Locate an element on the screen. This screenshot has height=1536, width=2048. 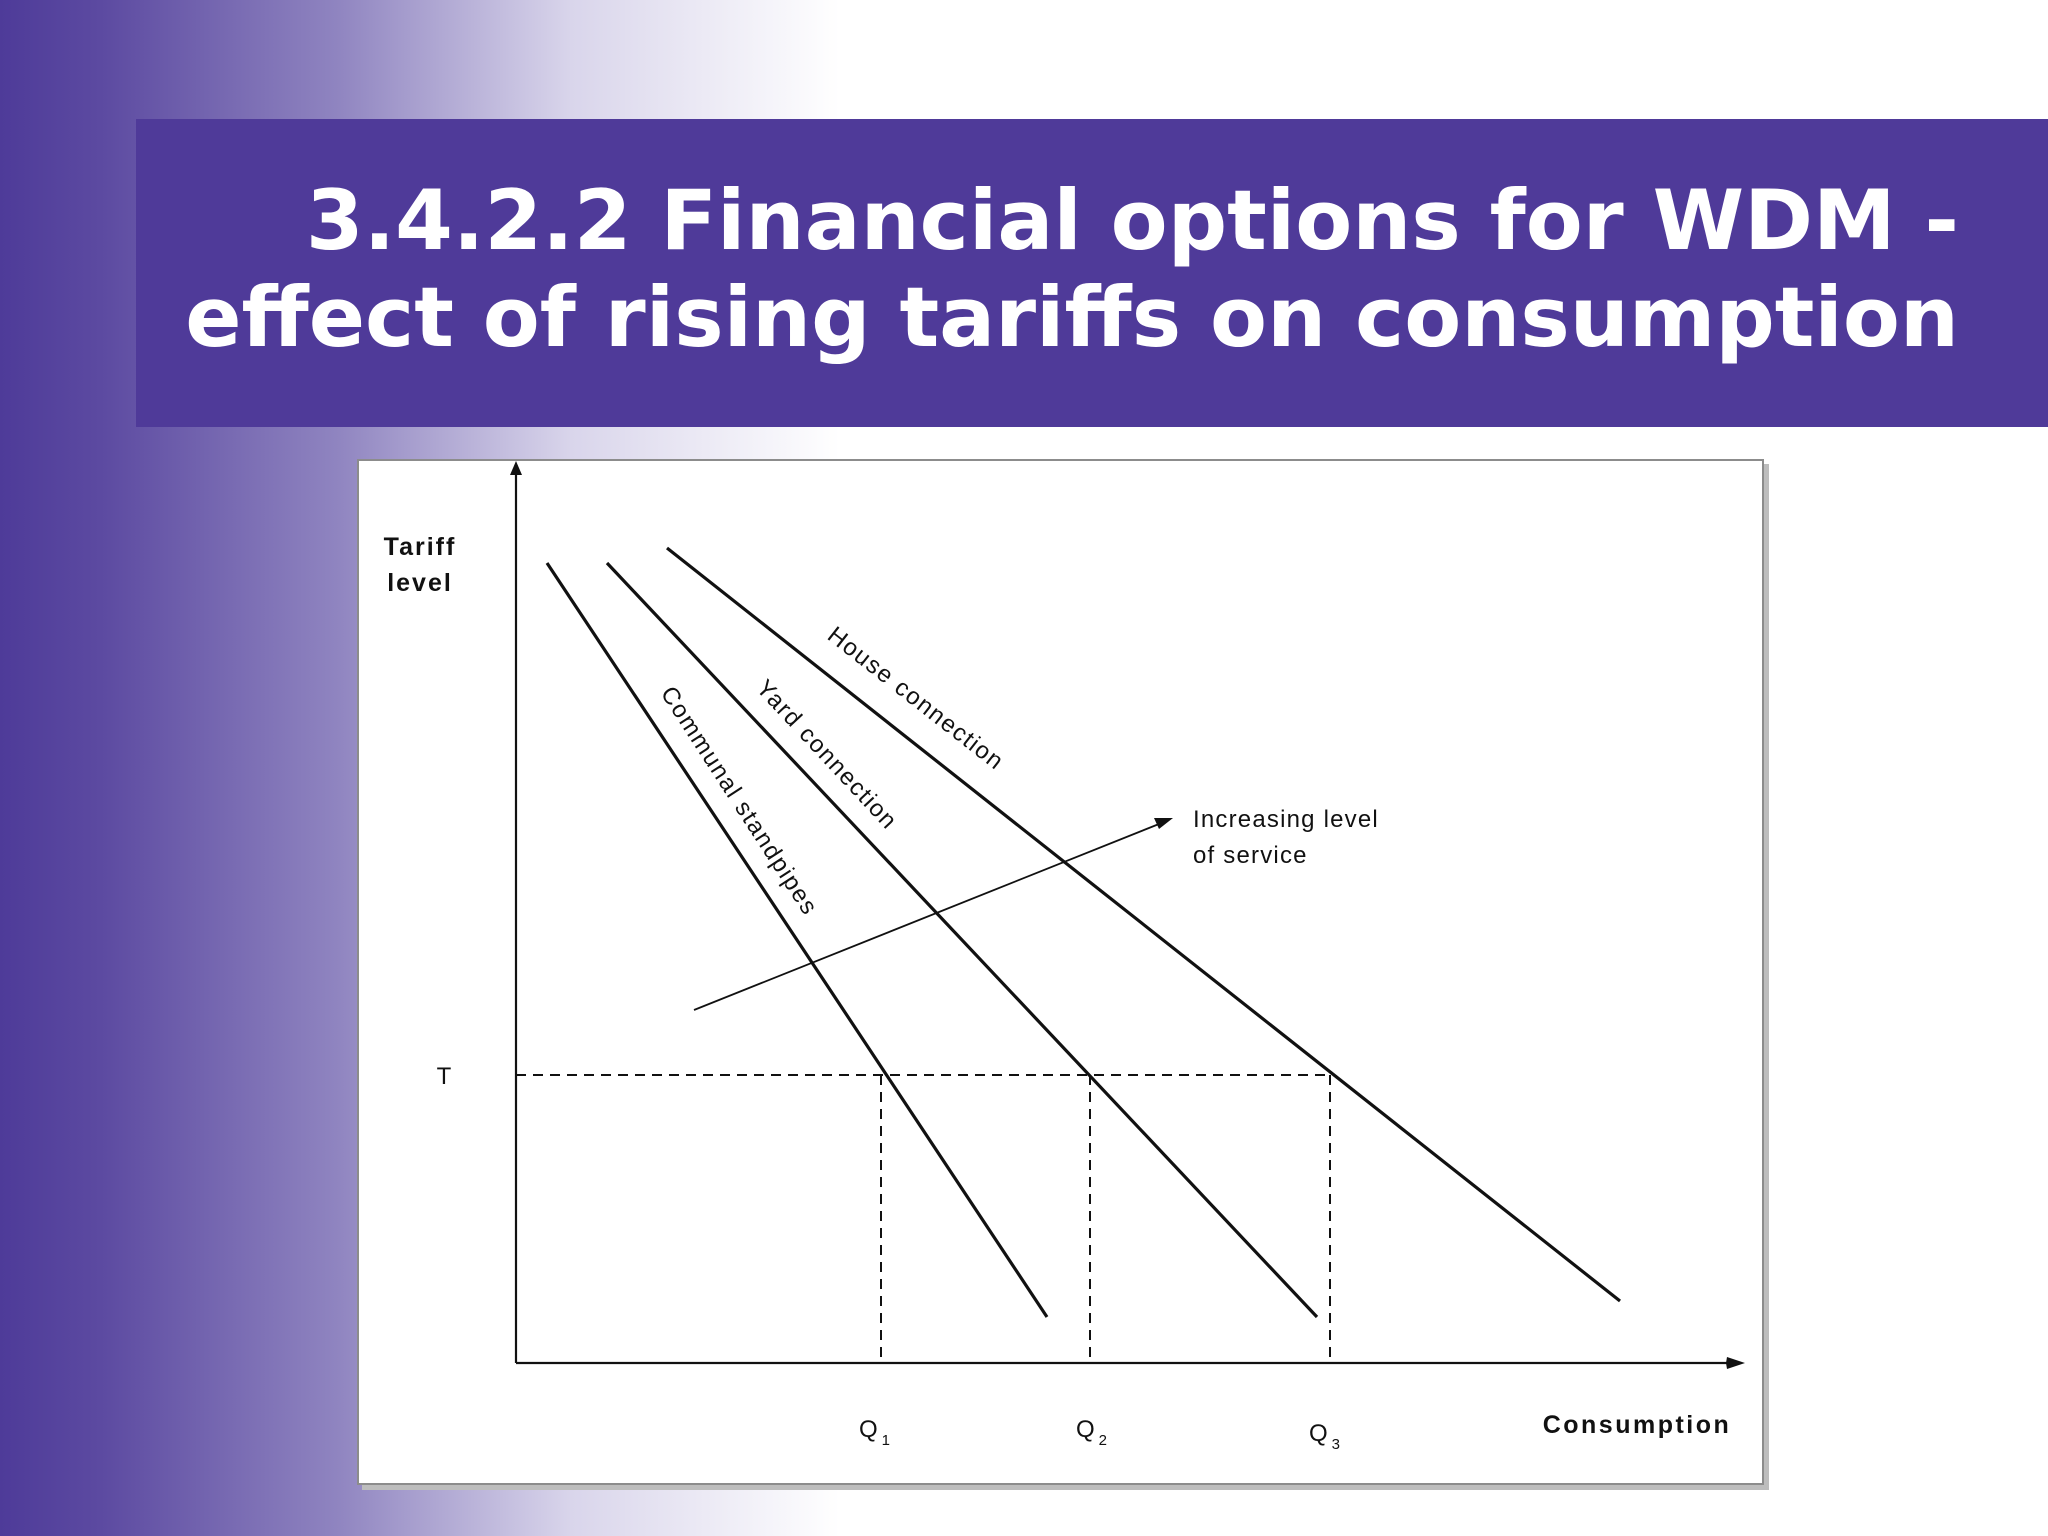
q1-label-subscript: 1 is located at coordinates (886, 1440).